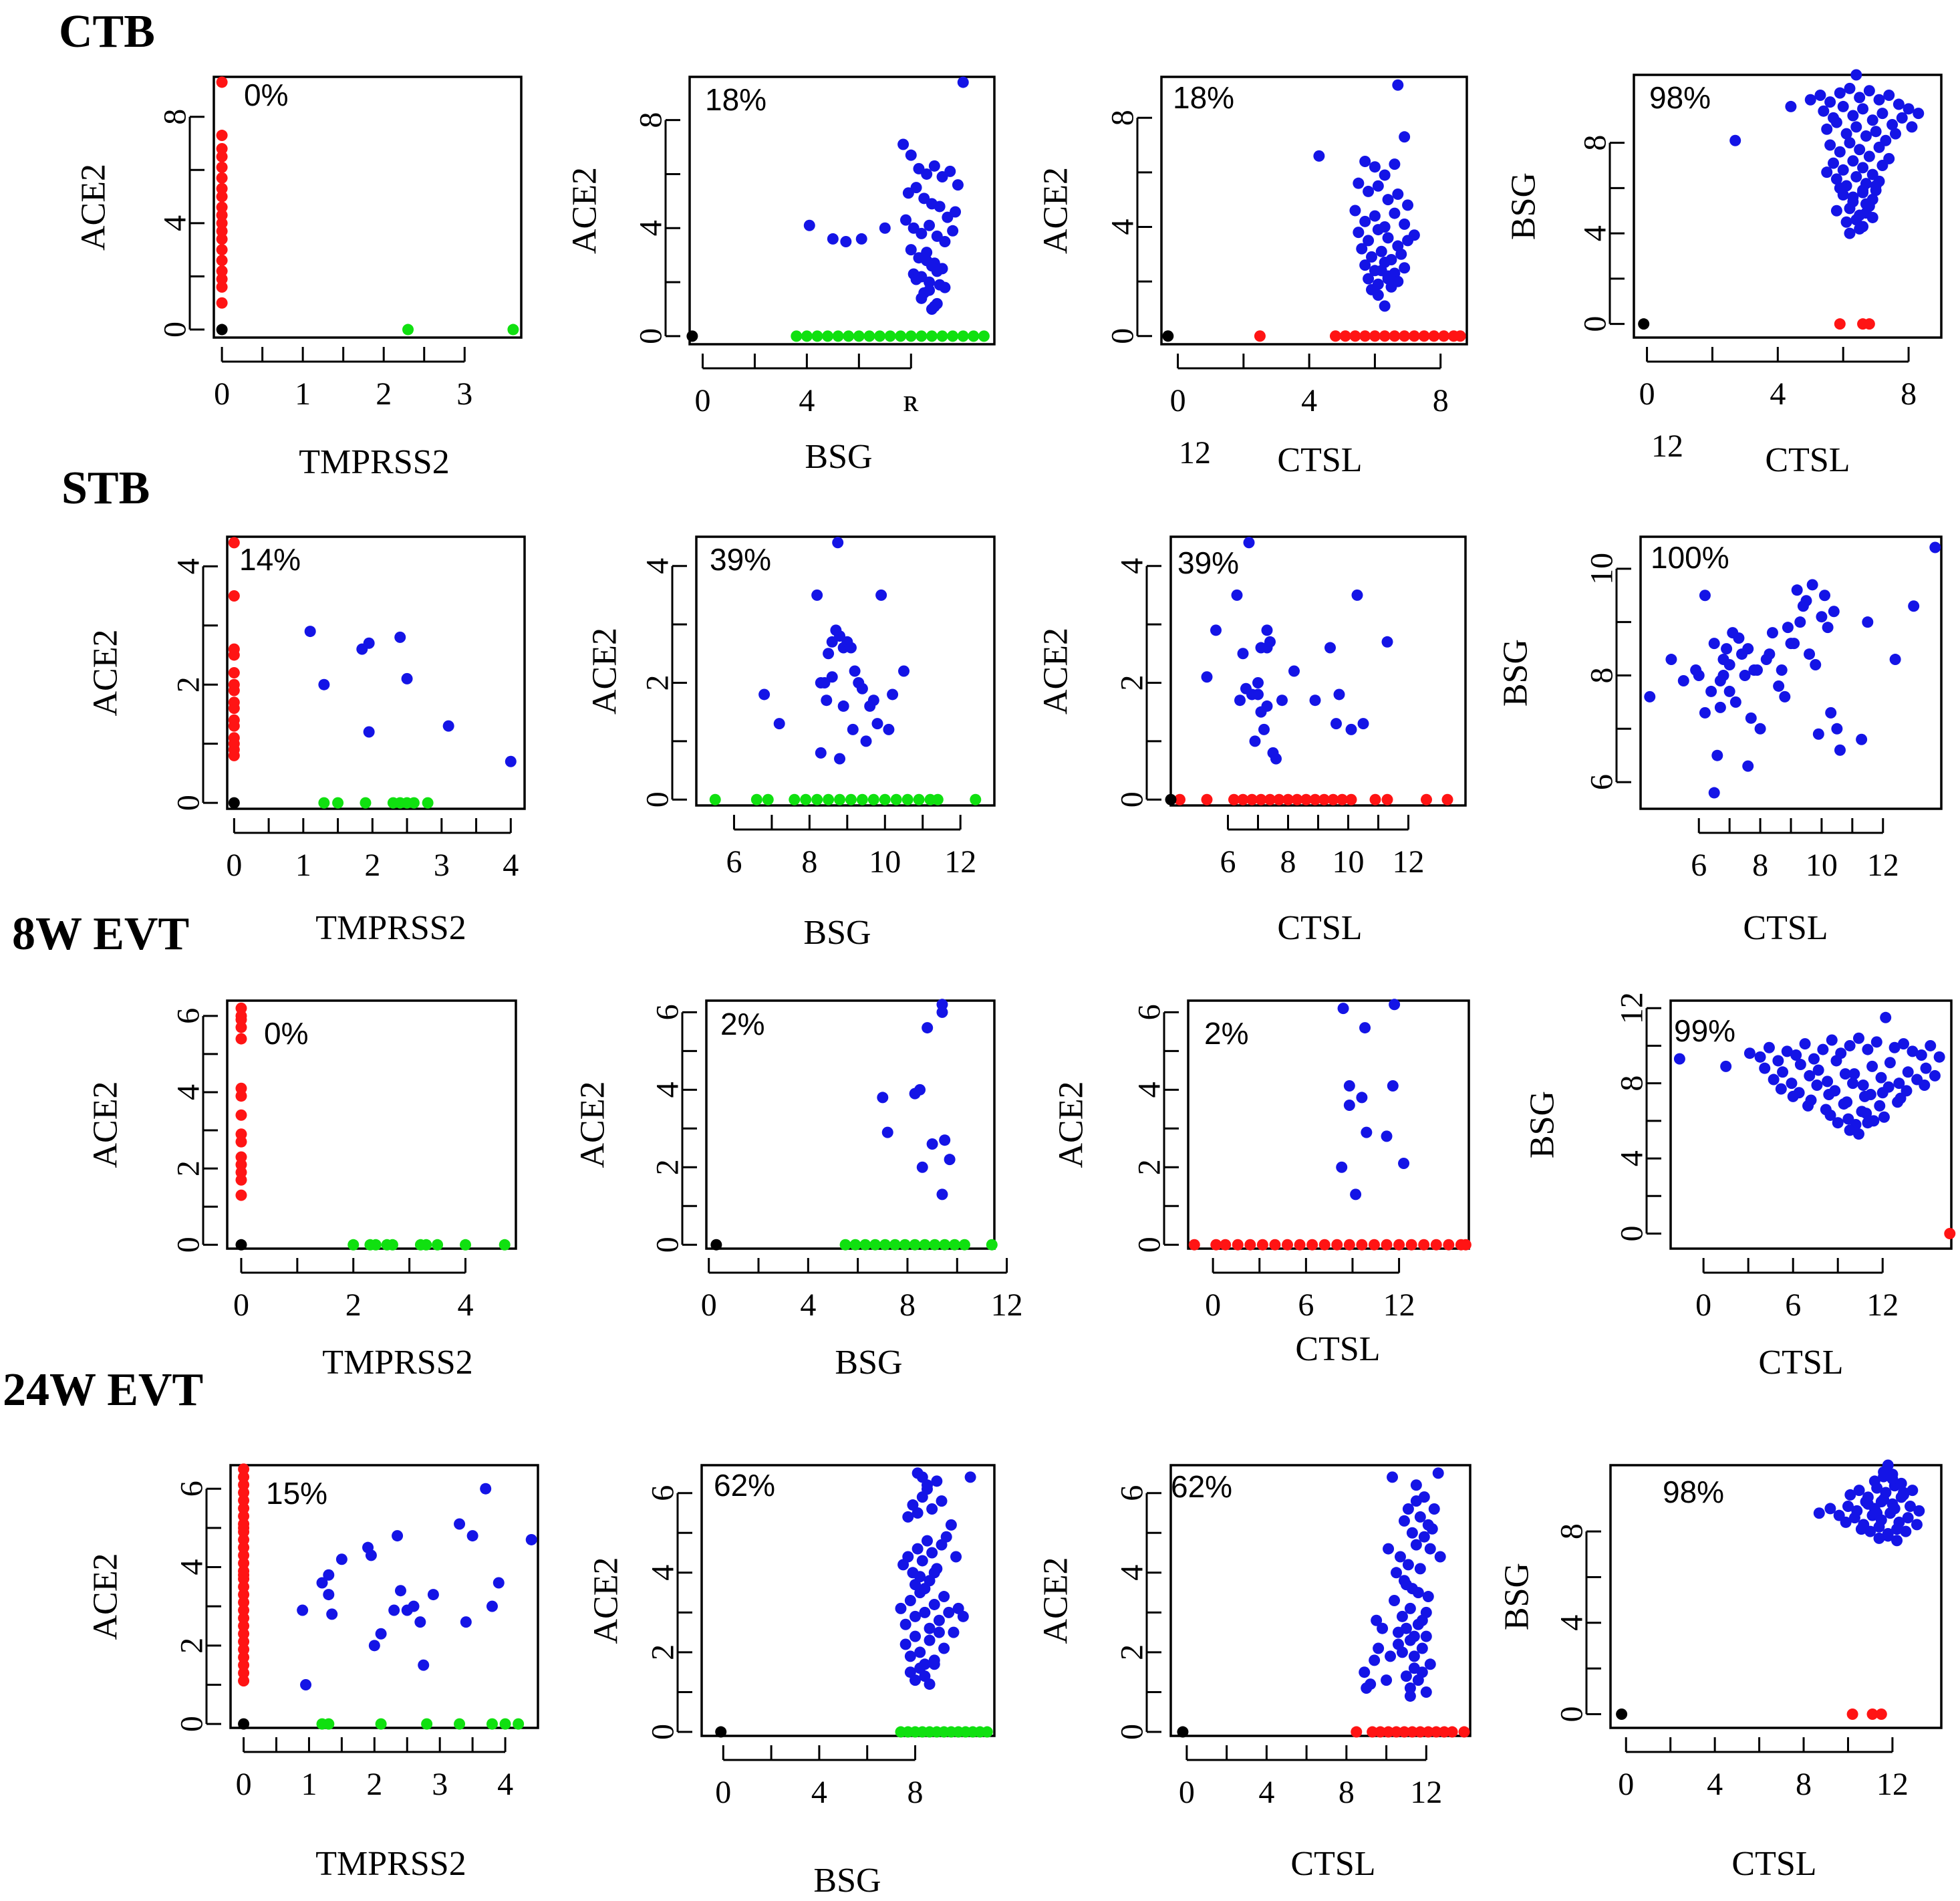 The width and height of the screenshot is (1960, 1901). What do you see at coordinates (799, 1191) in the screenshot?
I see `panel-10: 0 4 8 12 0 2 4 6 BSG ACE2 2%` at bounding box center [799, 1191].